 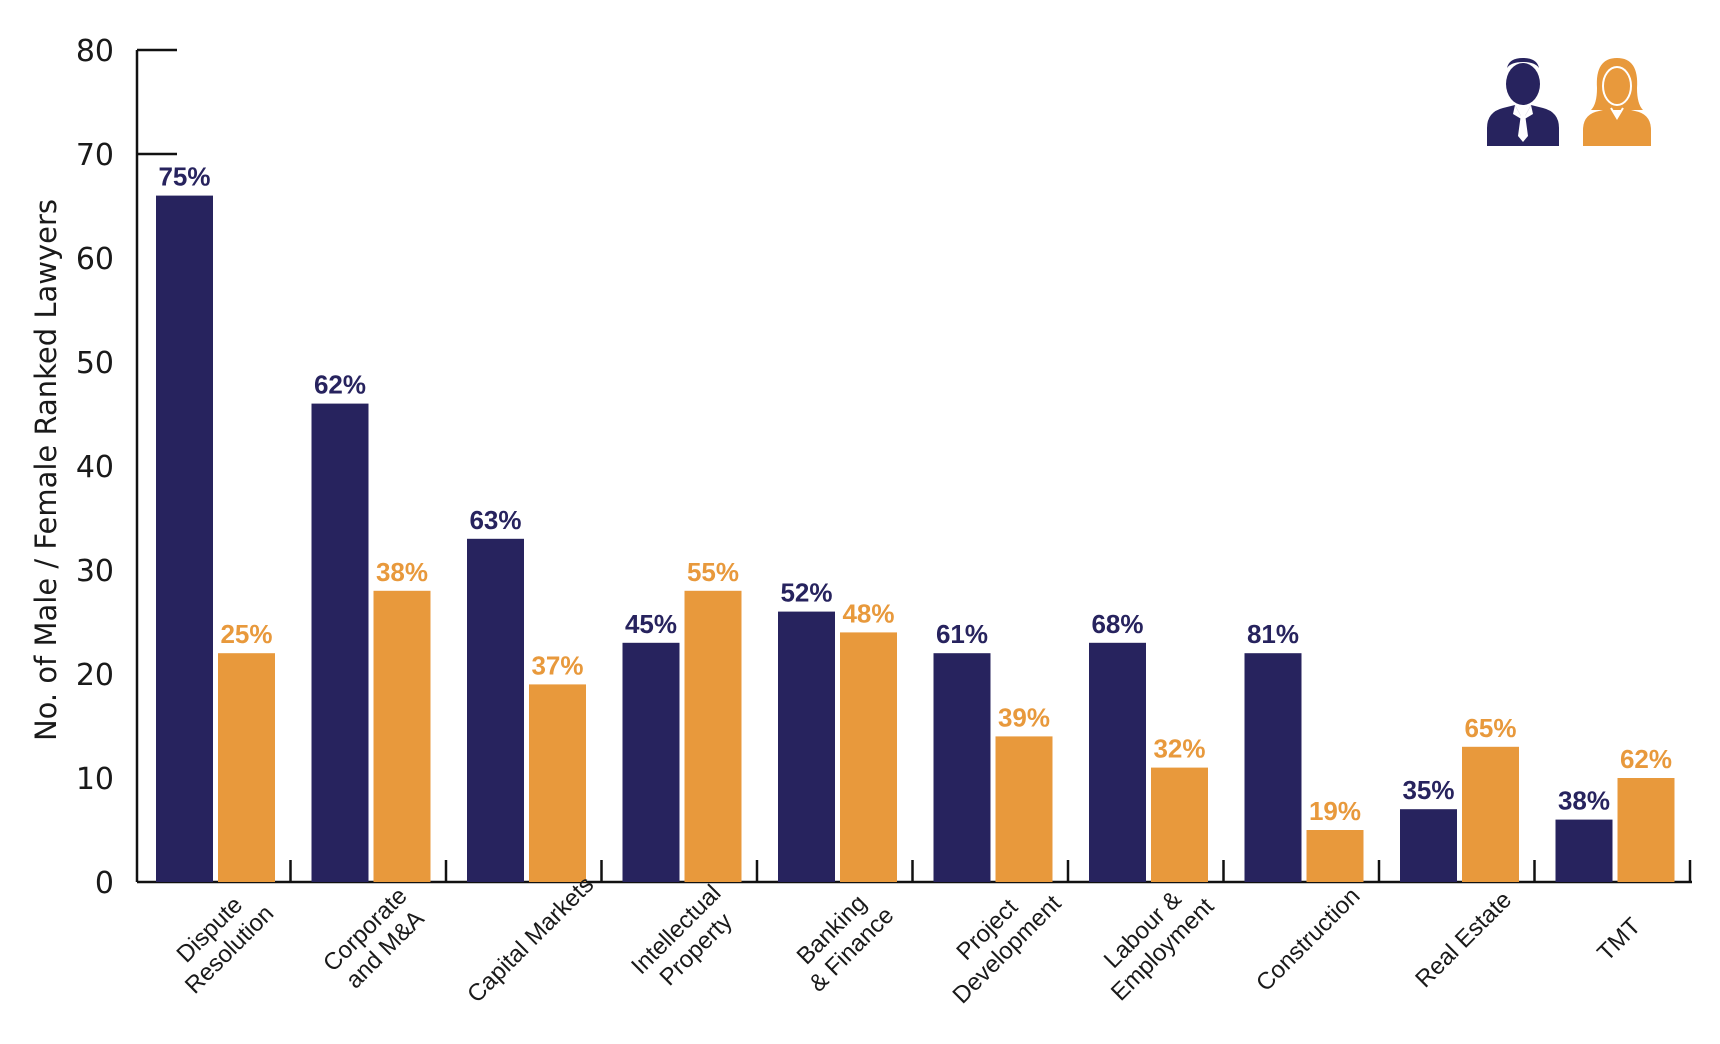 What do you see at coordinates (402, 572) in the screenshot?
I see `value-label-female: 38%` at bounding box center [402, 572].